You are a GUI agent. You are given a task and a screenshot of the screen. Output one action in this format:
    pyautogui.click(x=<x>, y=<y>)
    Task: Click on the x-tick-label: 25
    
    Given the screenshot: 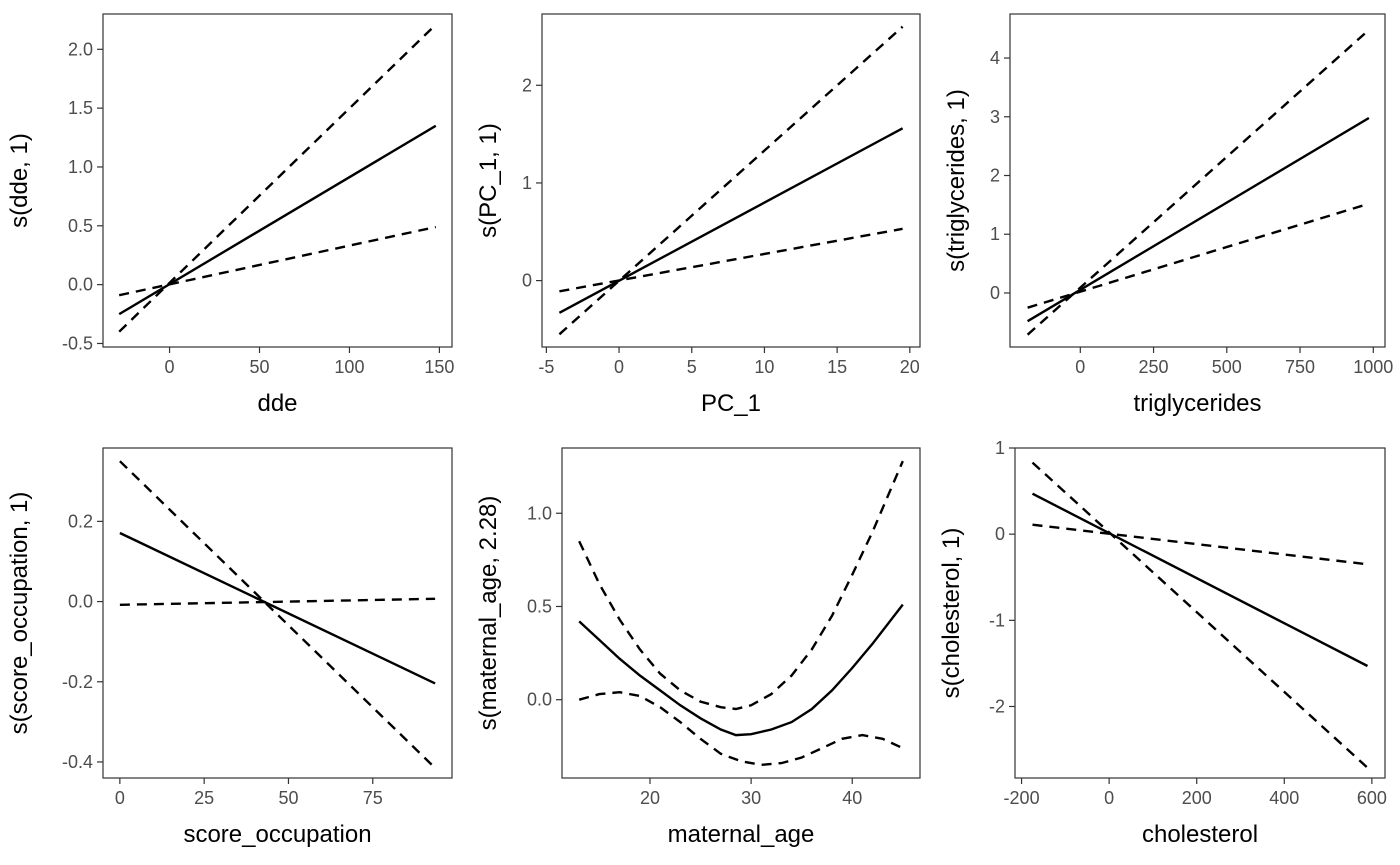 What is the action you would take?
    pyautogui.click(x=204, y=798)
    